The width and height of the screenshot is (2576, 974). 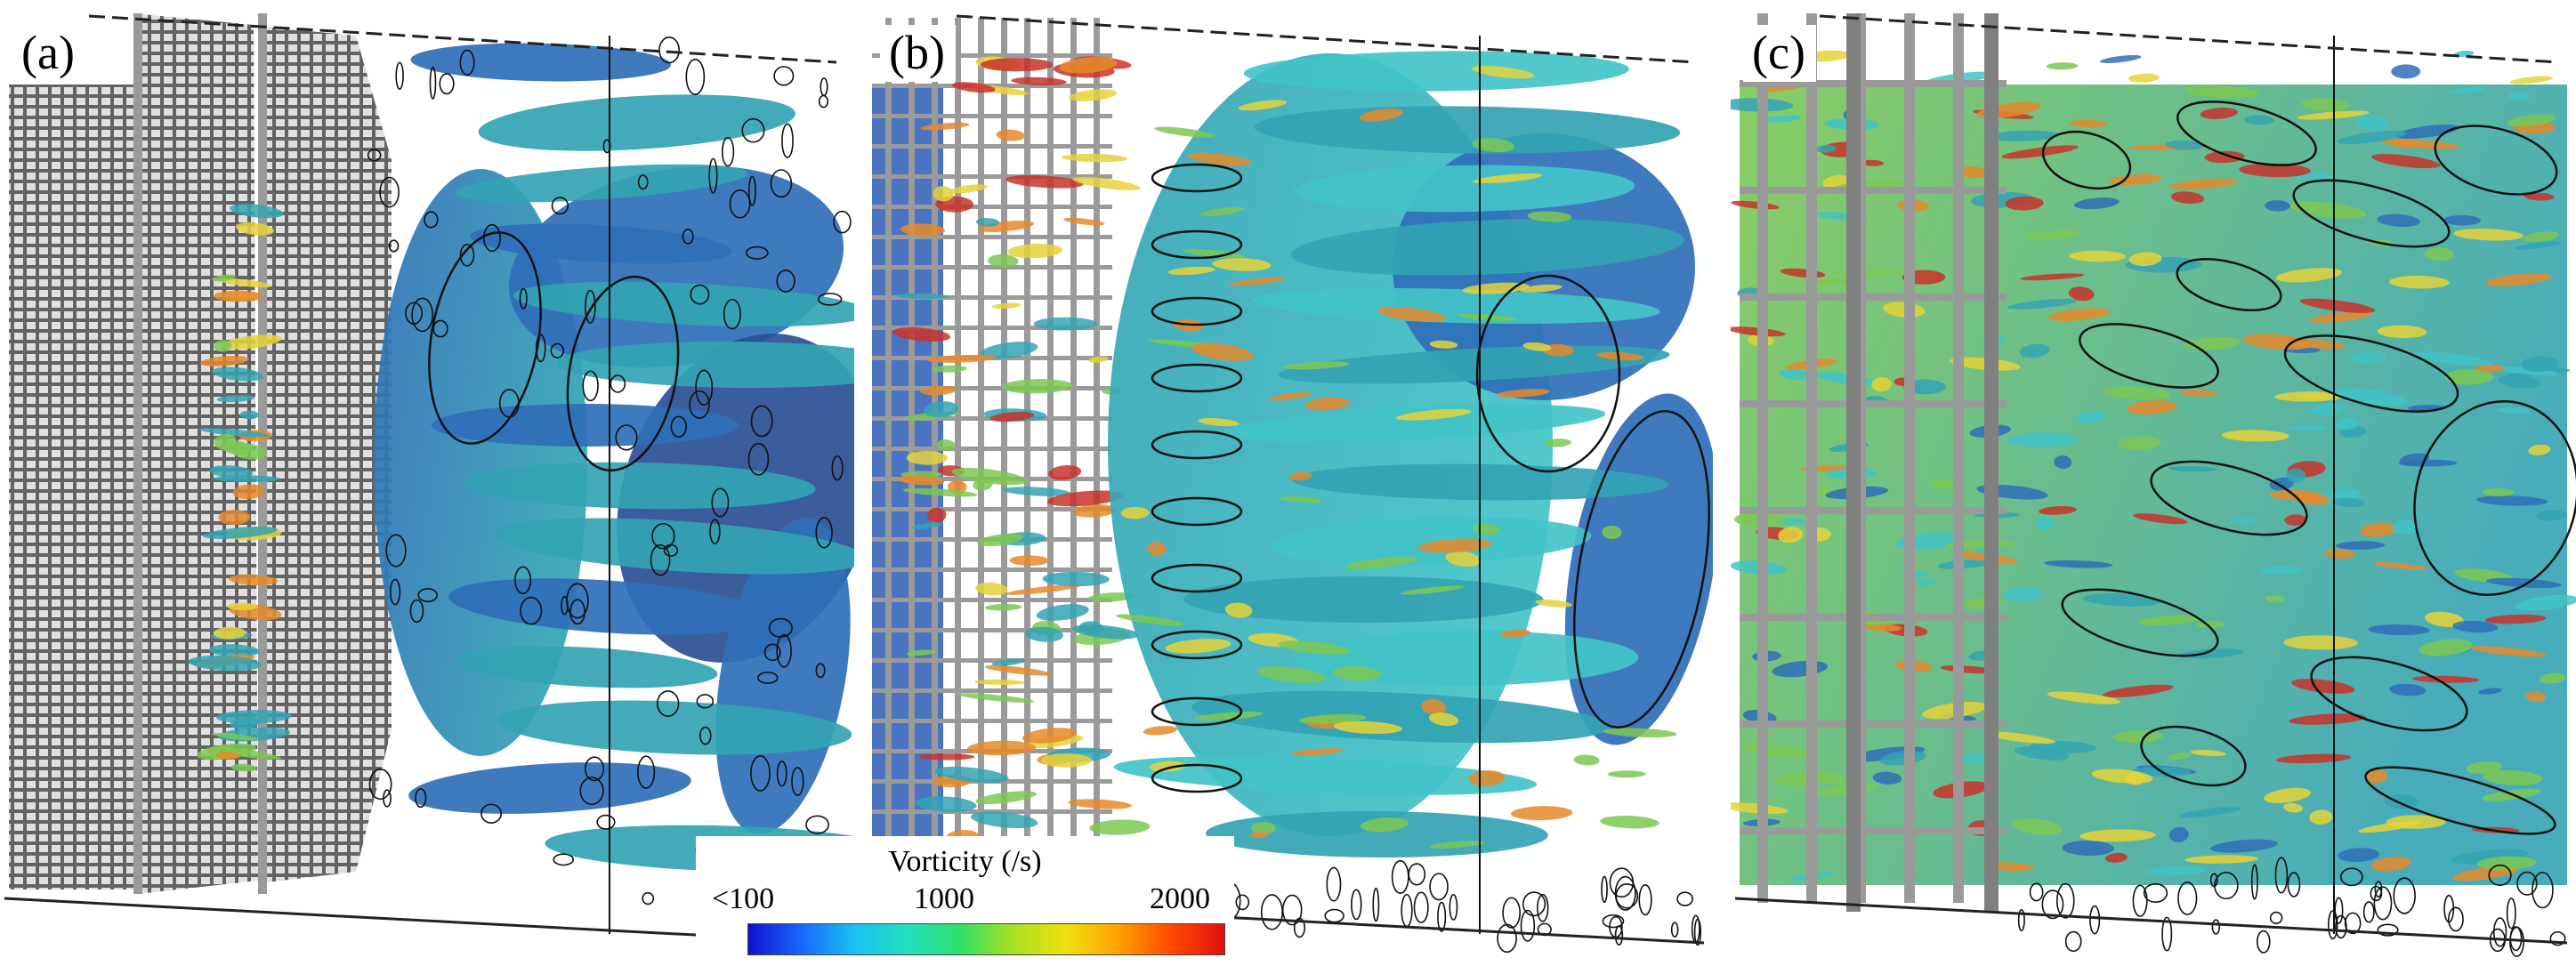 What do you see at coordinates (944, 898) in the screenshot?
I see `colorbar-tick-mid: 1000` at bounding box center [944, 898].